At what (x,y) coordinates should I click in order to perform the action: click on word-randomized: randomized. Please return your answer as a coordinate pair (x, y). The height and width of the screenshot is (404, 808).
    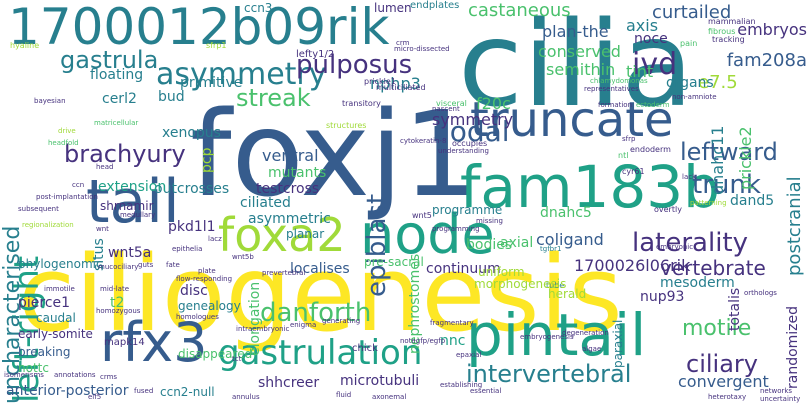
    Looking at the image, I should click on (793, 347).